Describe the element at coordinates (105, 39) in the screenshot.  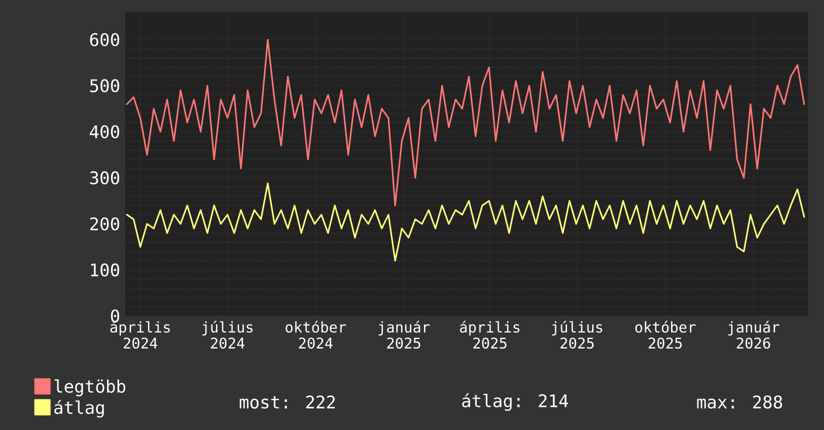
I see `y-tick-label: 600` at that location.